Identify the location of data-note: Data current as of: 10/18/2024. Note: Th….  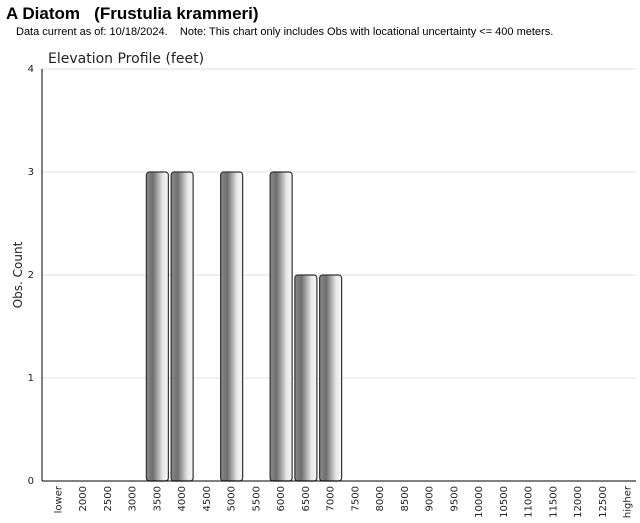
(285, 32).